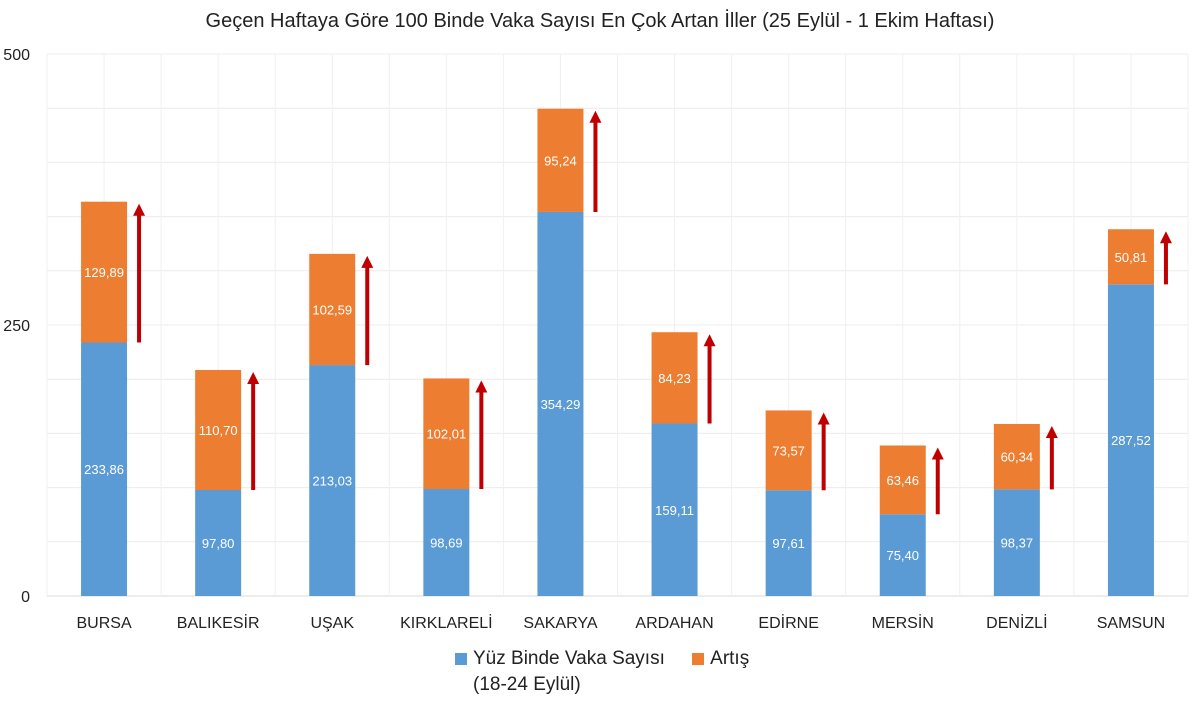 The image size is (1200, 709). What do you see at coordinates (218, 622) in the screenshot?
I see `x-tick-label: BALIKESİR` at bounding box center [218, 622].